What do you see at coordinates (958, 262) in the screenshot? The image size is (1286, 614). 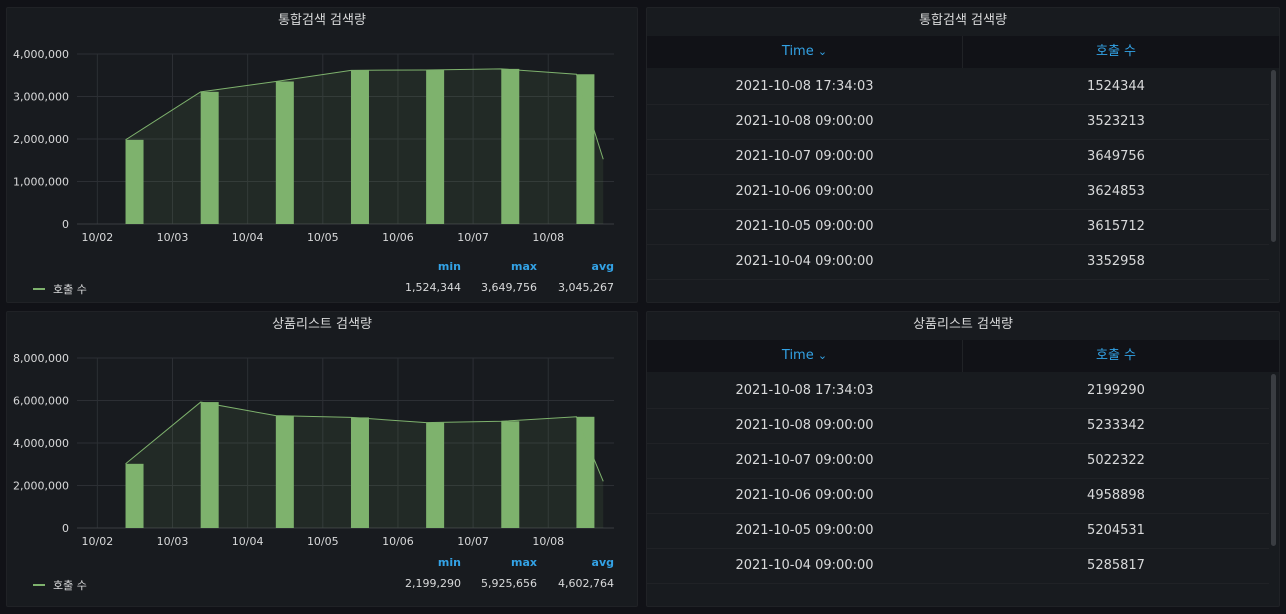 I see `table-row: 2021-10-04 09:00:00 3352958` at bounding box center [958, 262].